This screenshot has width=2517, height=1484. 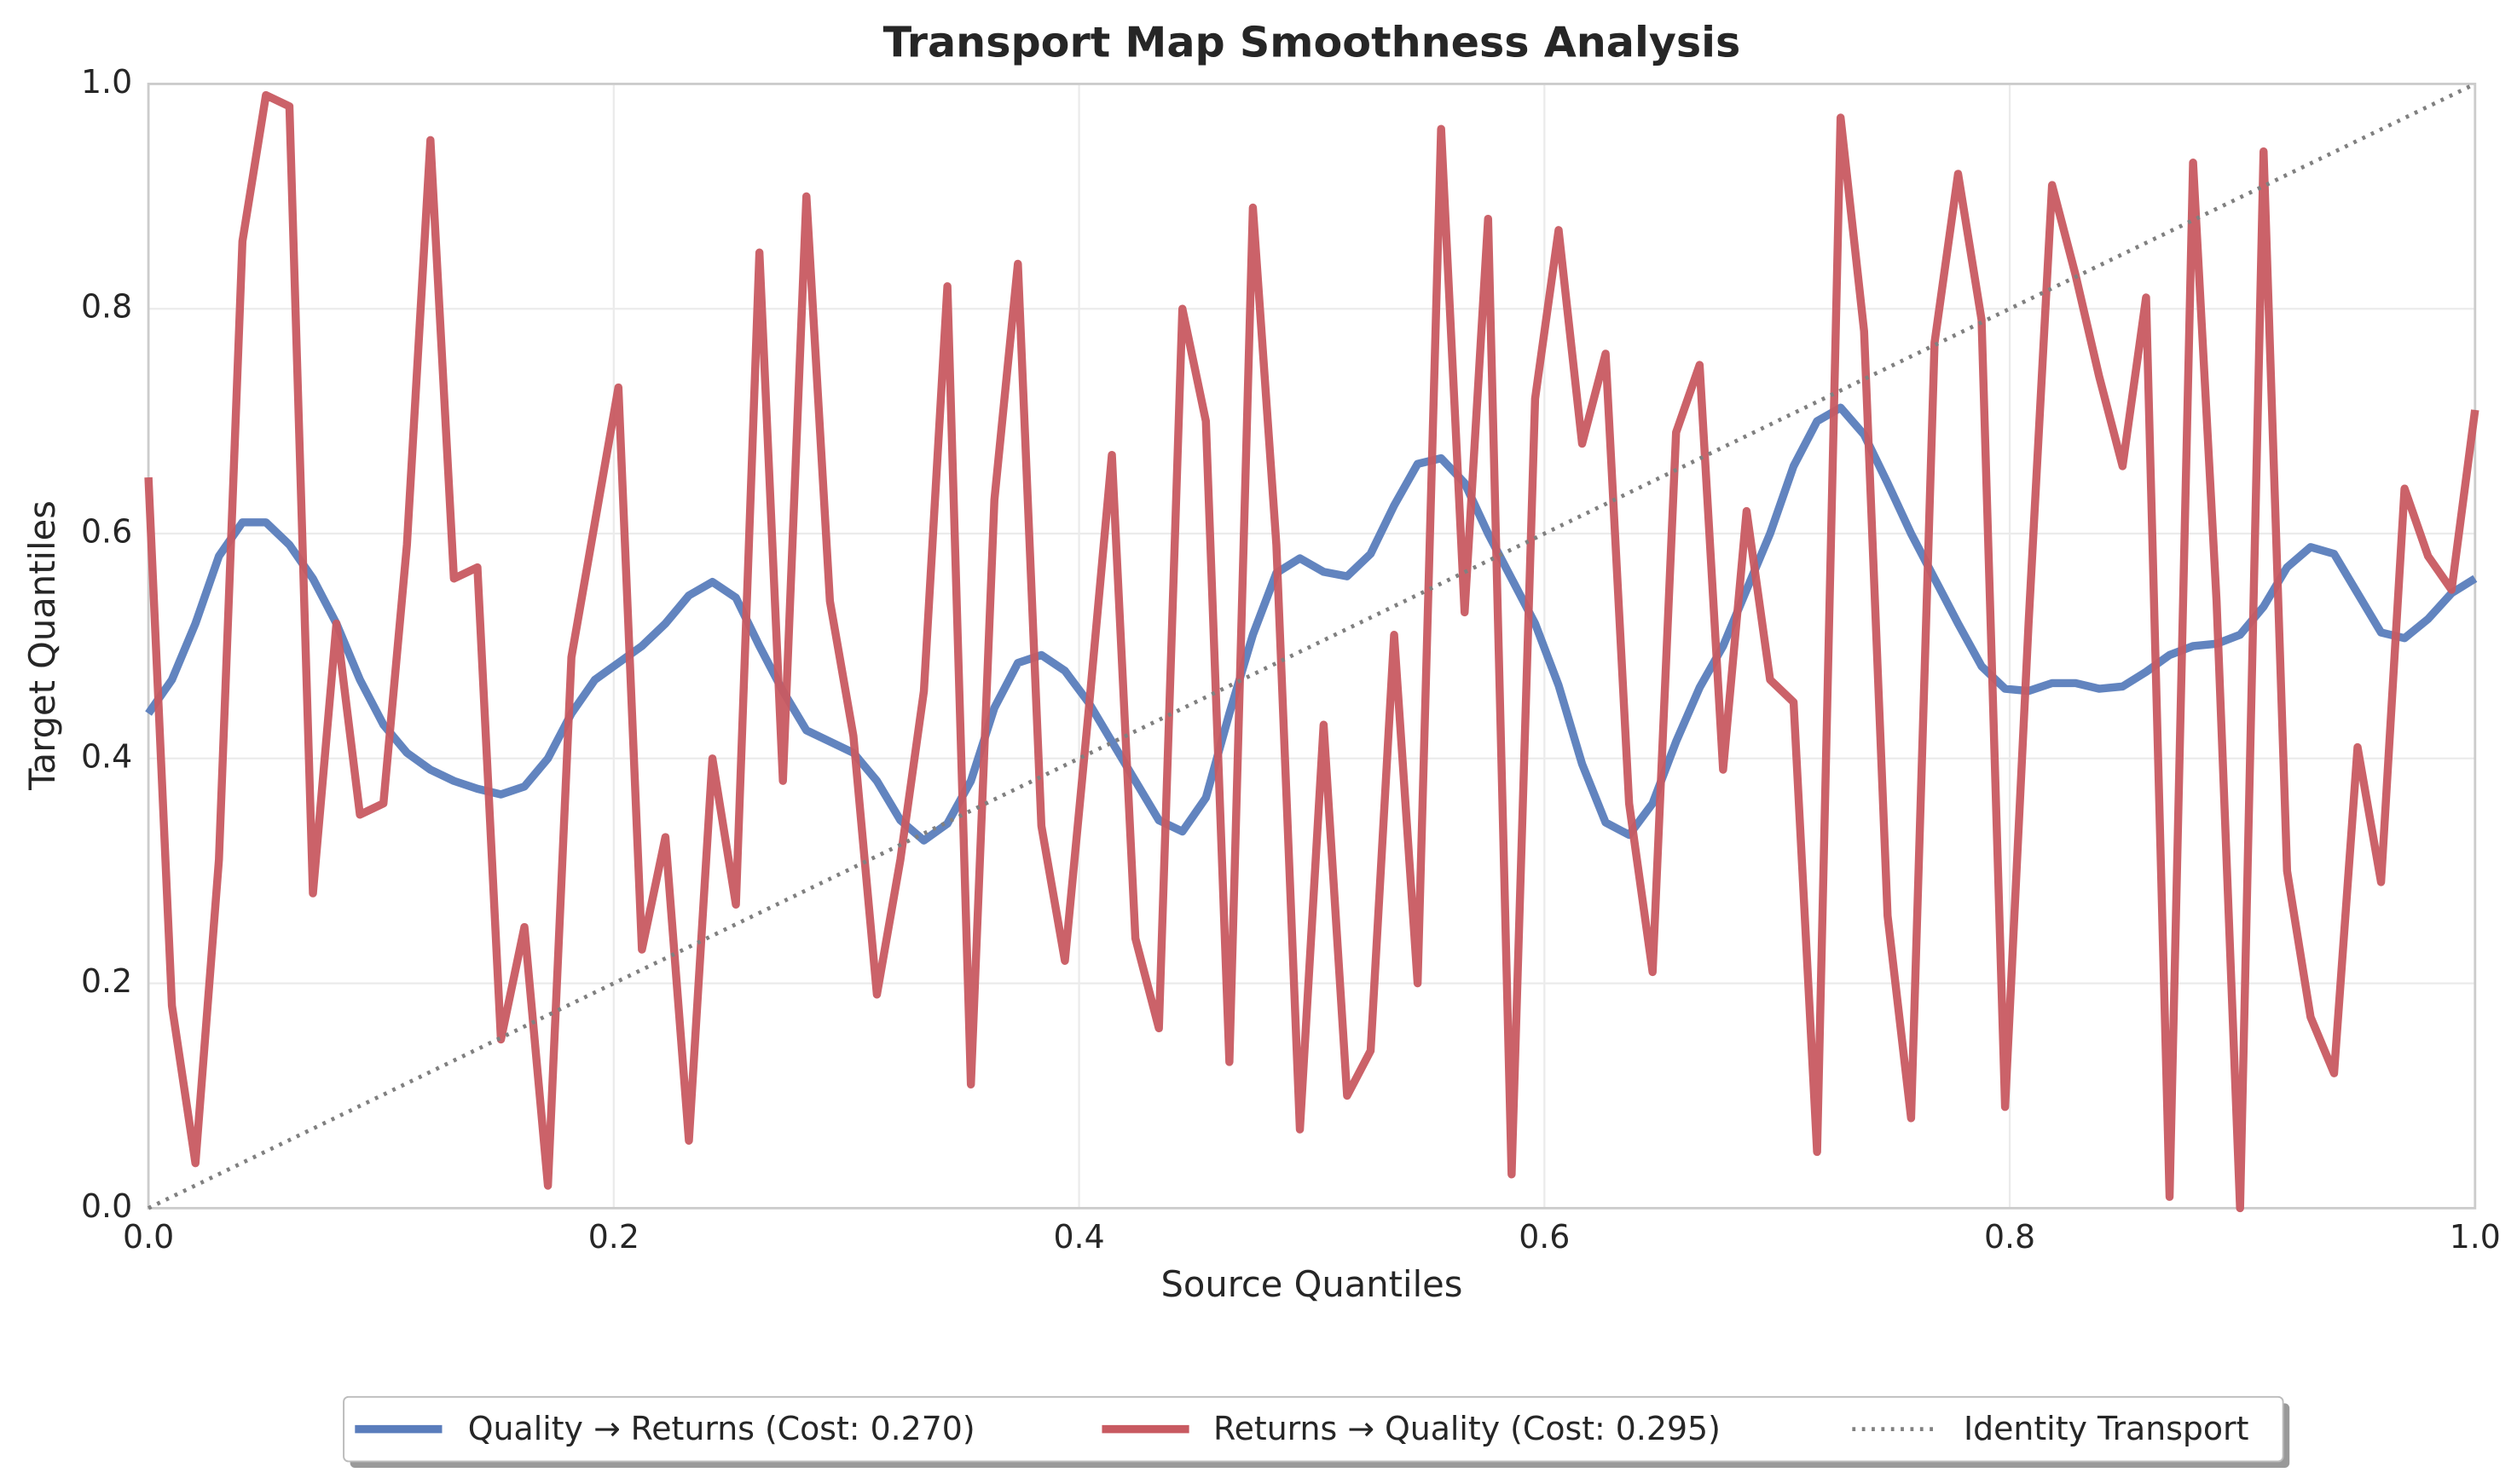 I want to click on x-tick-label: 0.4, so click(x=1078, y=1237).